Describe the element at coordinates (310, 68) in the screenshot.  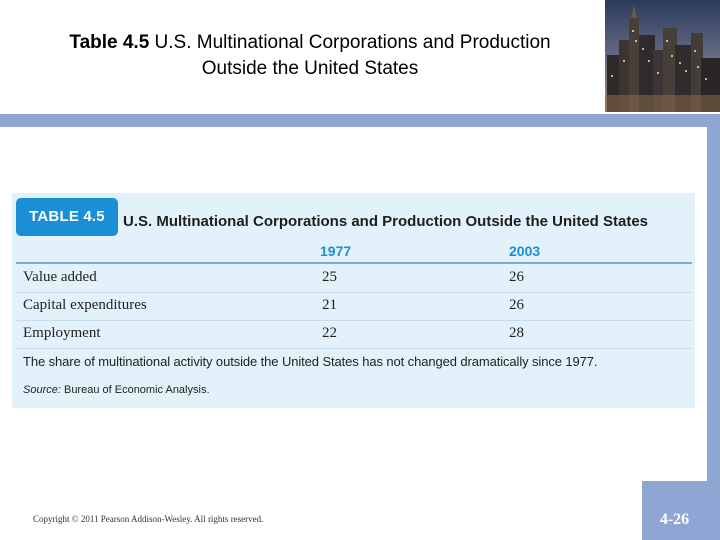
I see `slide-title-line2: Outside the United States` at that location.